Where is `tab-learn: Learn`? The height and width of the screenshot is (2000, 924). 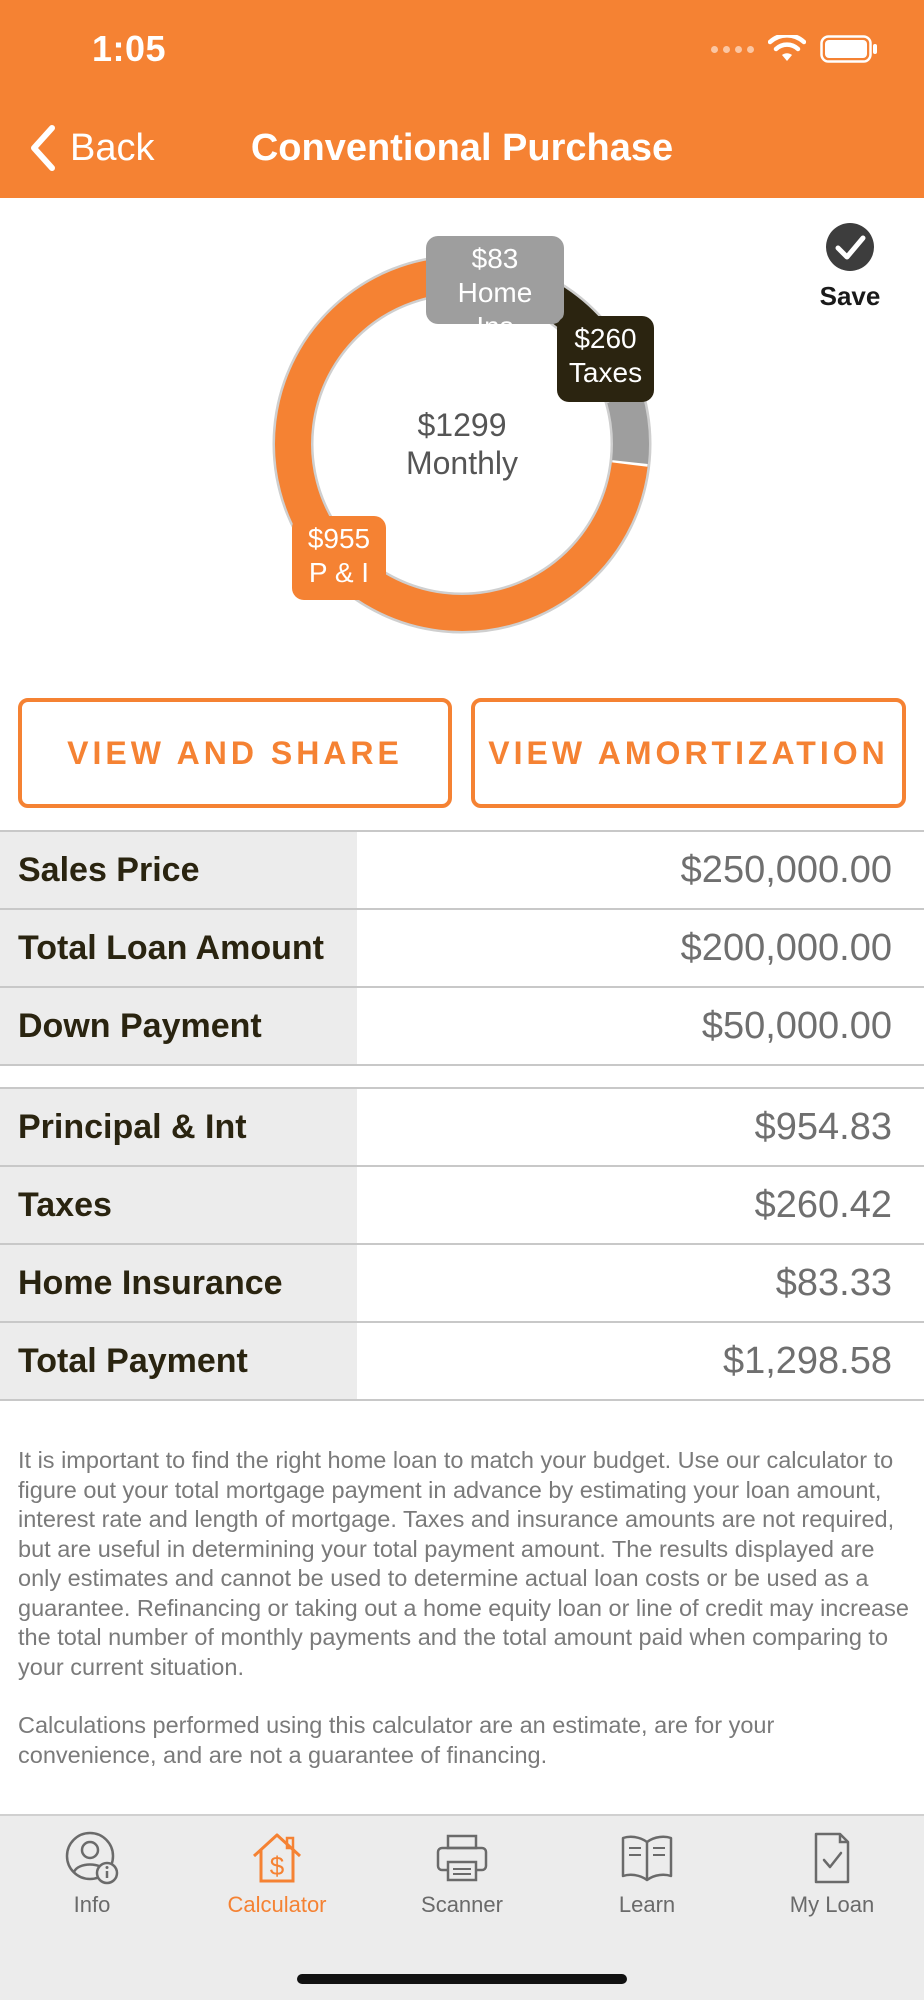 tab-learn: Learn is located at coordinates (647, 1874).